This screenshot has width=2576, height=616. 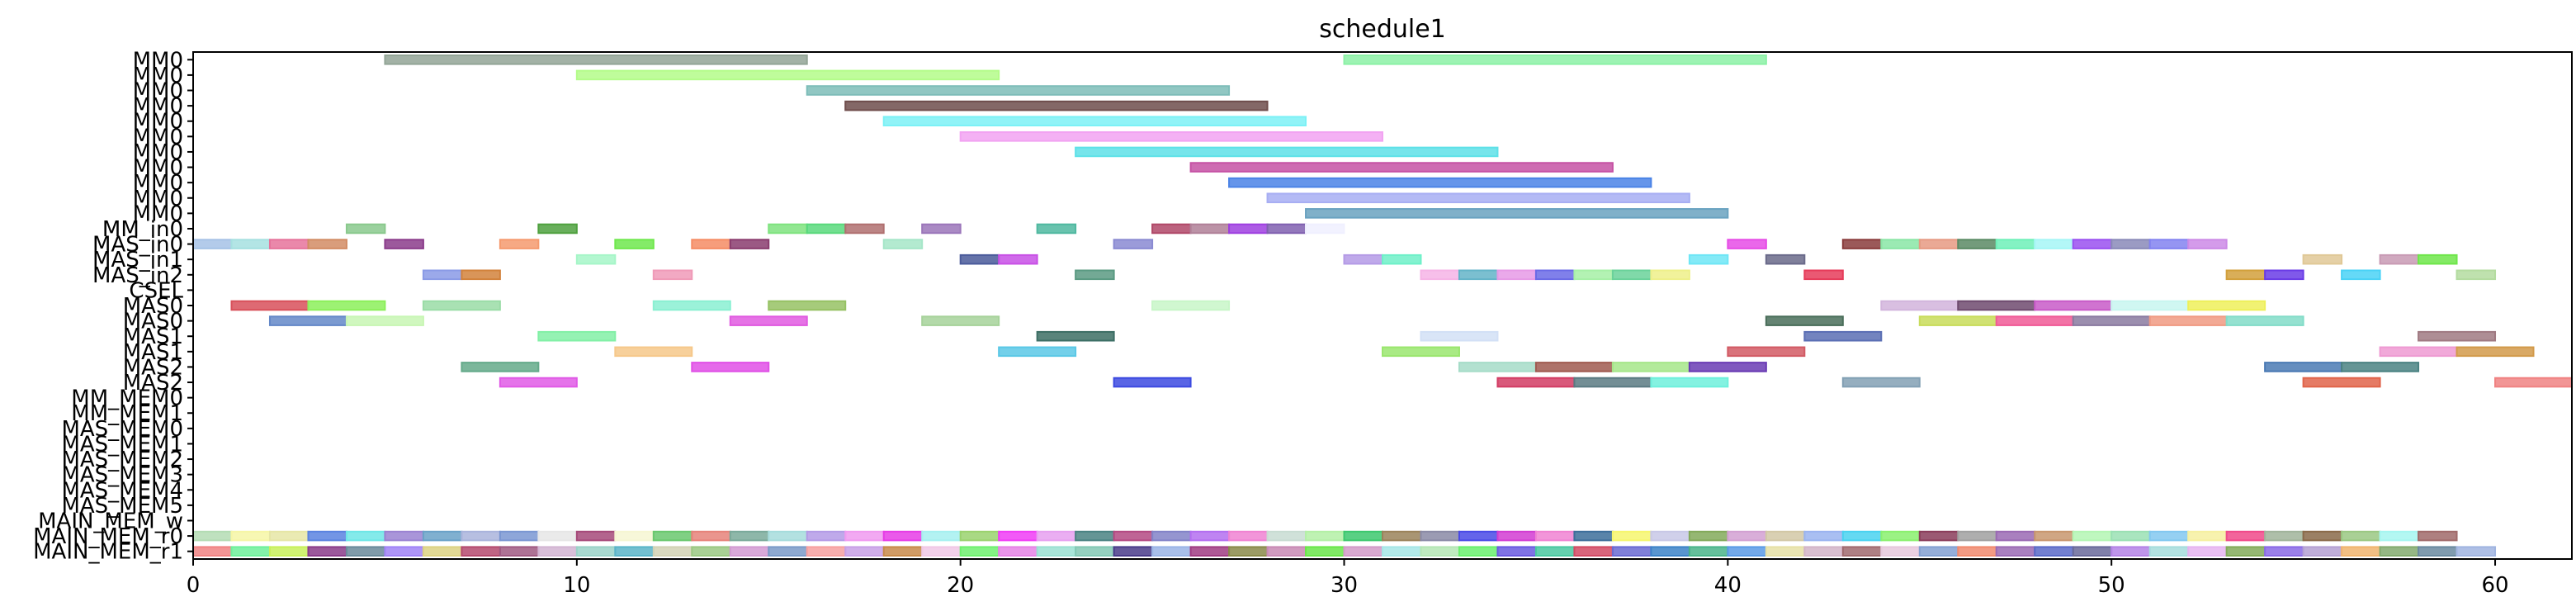 I want to click on y-tick-label: MAIN_MEM_r1, so click(x=108, y=553).